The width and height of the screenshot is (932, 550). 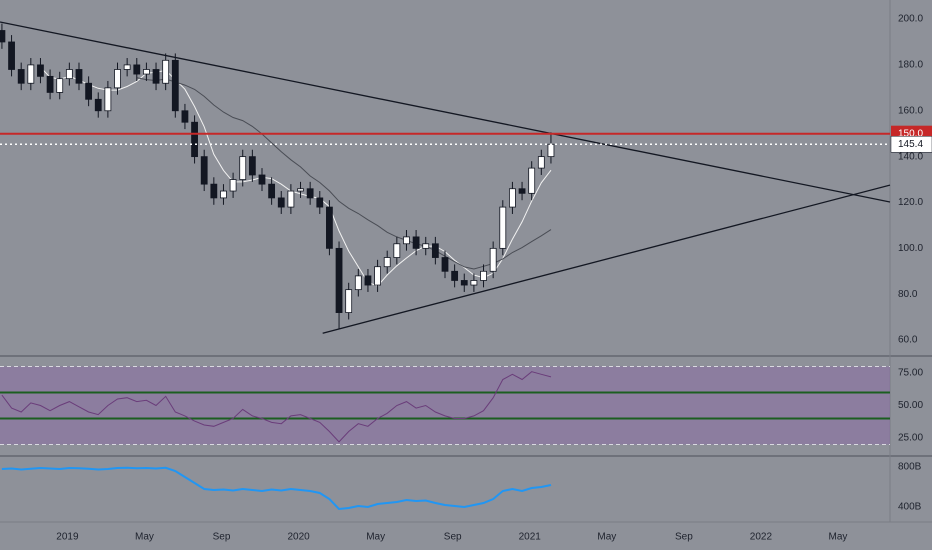 I want to click on x-tick-label: 2022, so click(x=761, y=537).